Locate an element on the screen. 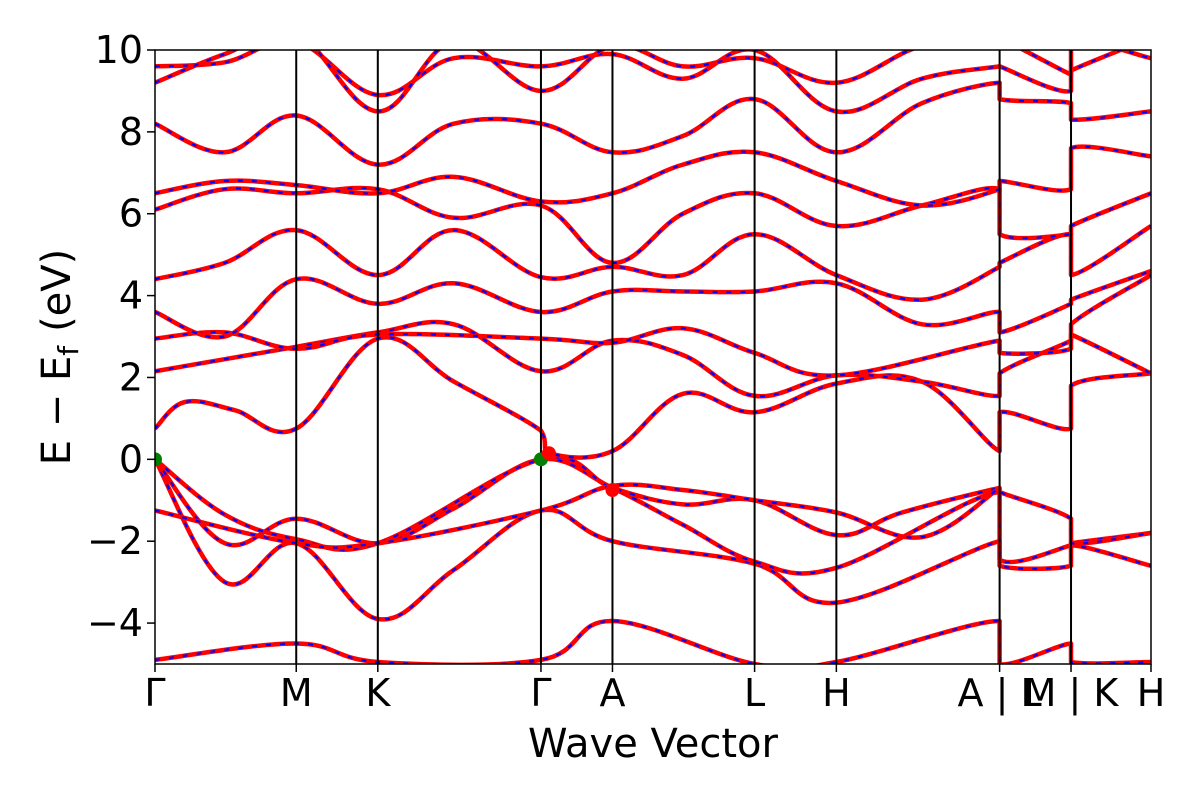  y-tick-label: −2 is located at coordinates (115, 541).